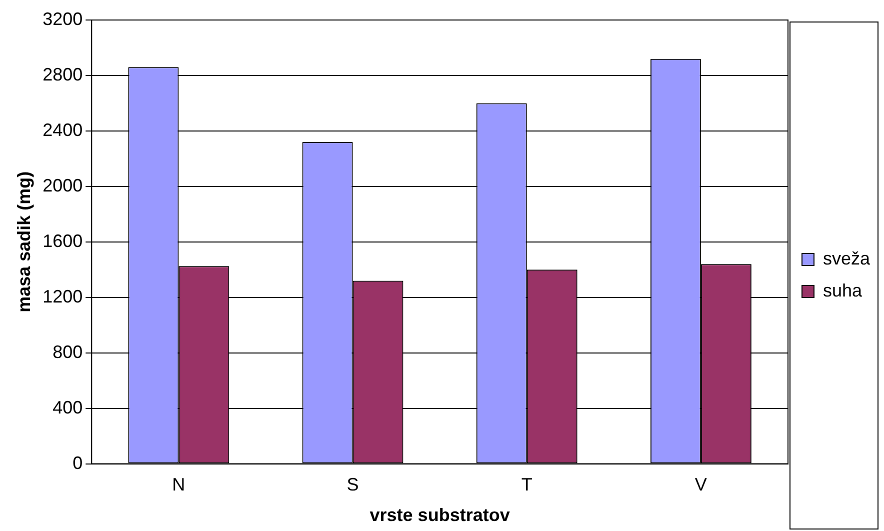 Image resolution: width=884 pixels, height=531 pixels. What do you see at coordinates (62, 130) in the screenshot?
I see `y-tick-label: 2400` at bounding box center [62, 130].